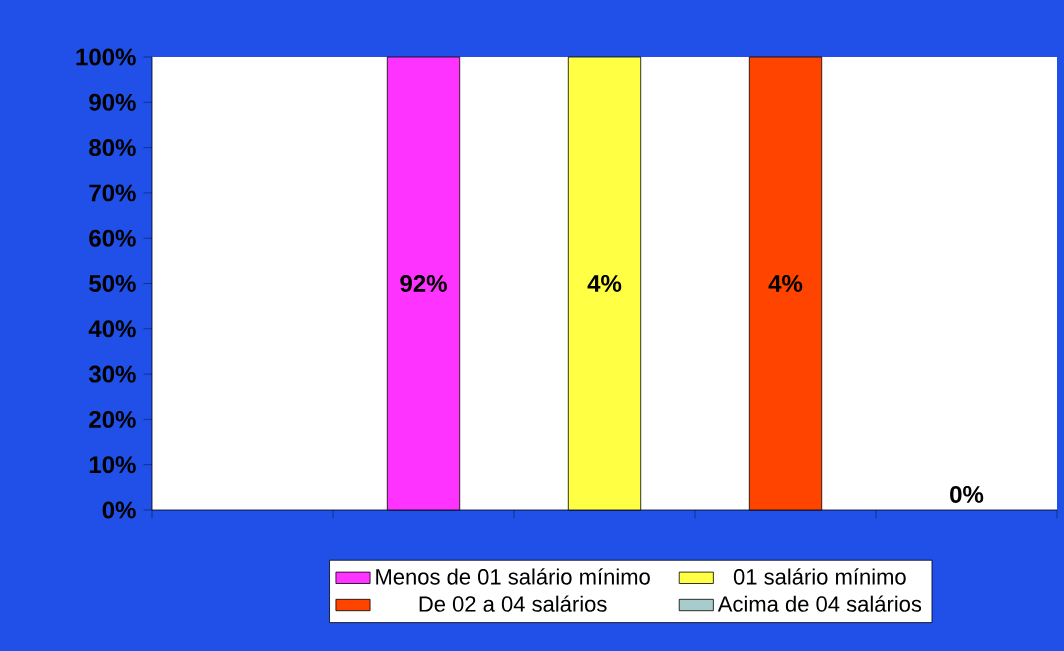  Describe the element at coordinates (112, 193) in the screenshot. I see `y-tick-label: 70%` at that location.